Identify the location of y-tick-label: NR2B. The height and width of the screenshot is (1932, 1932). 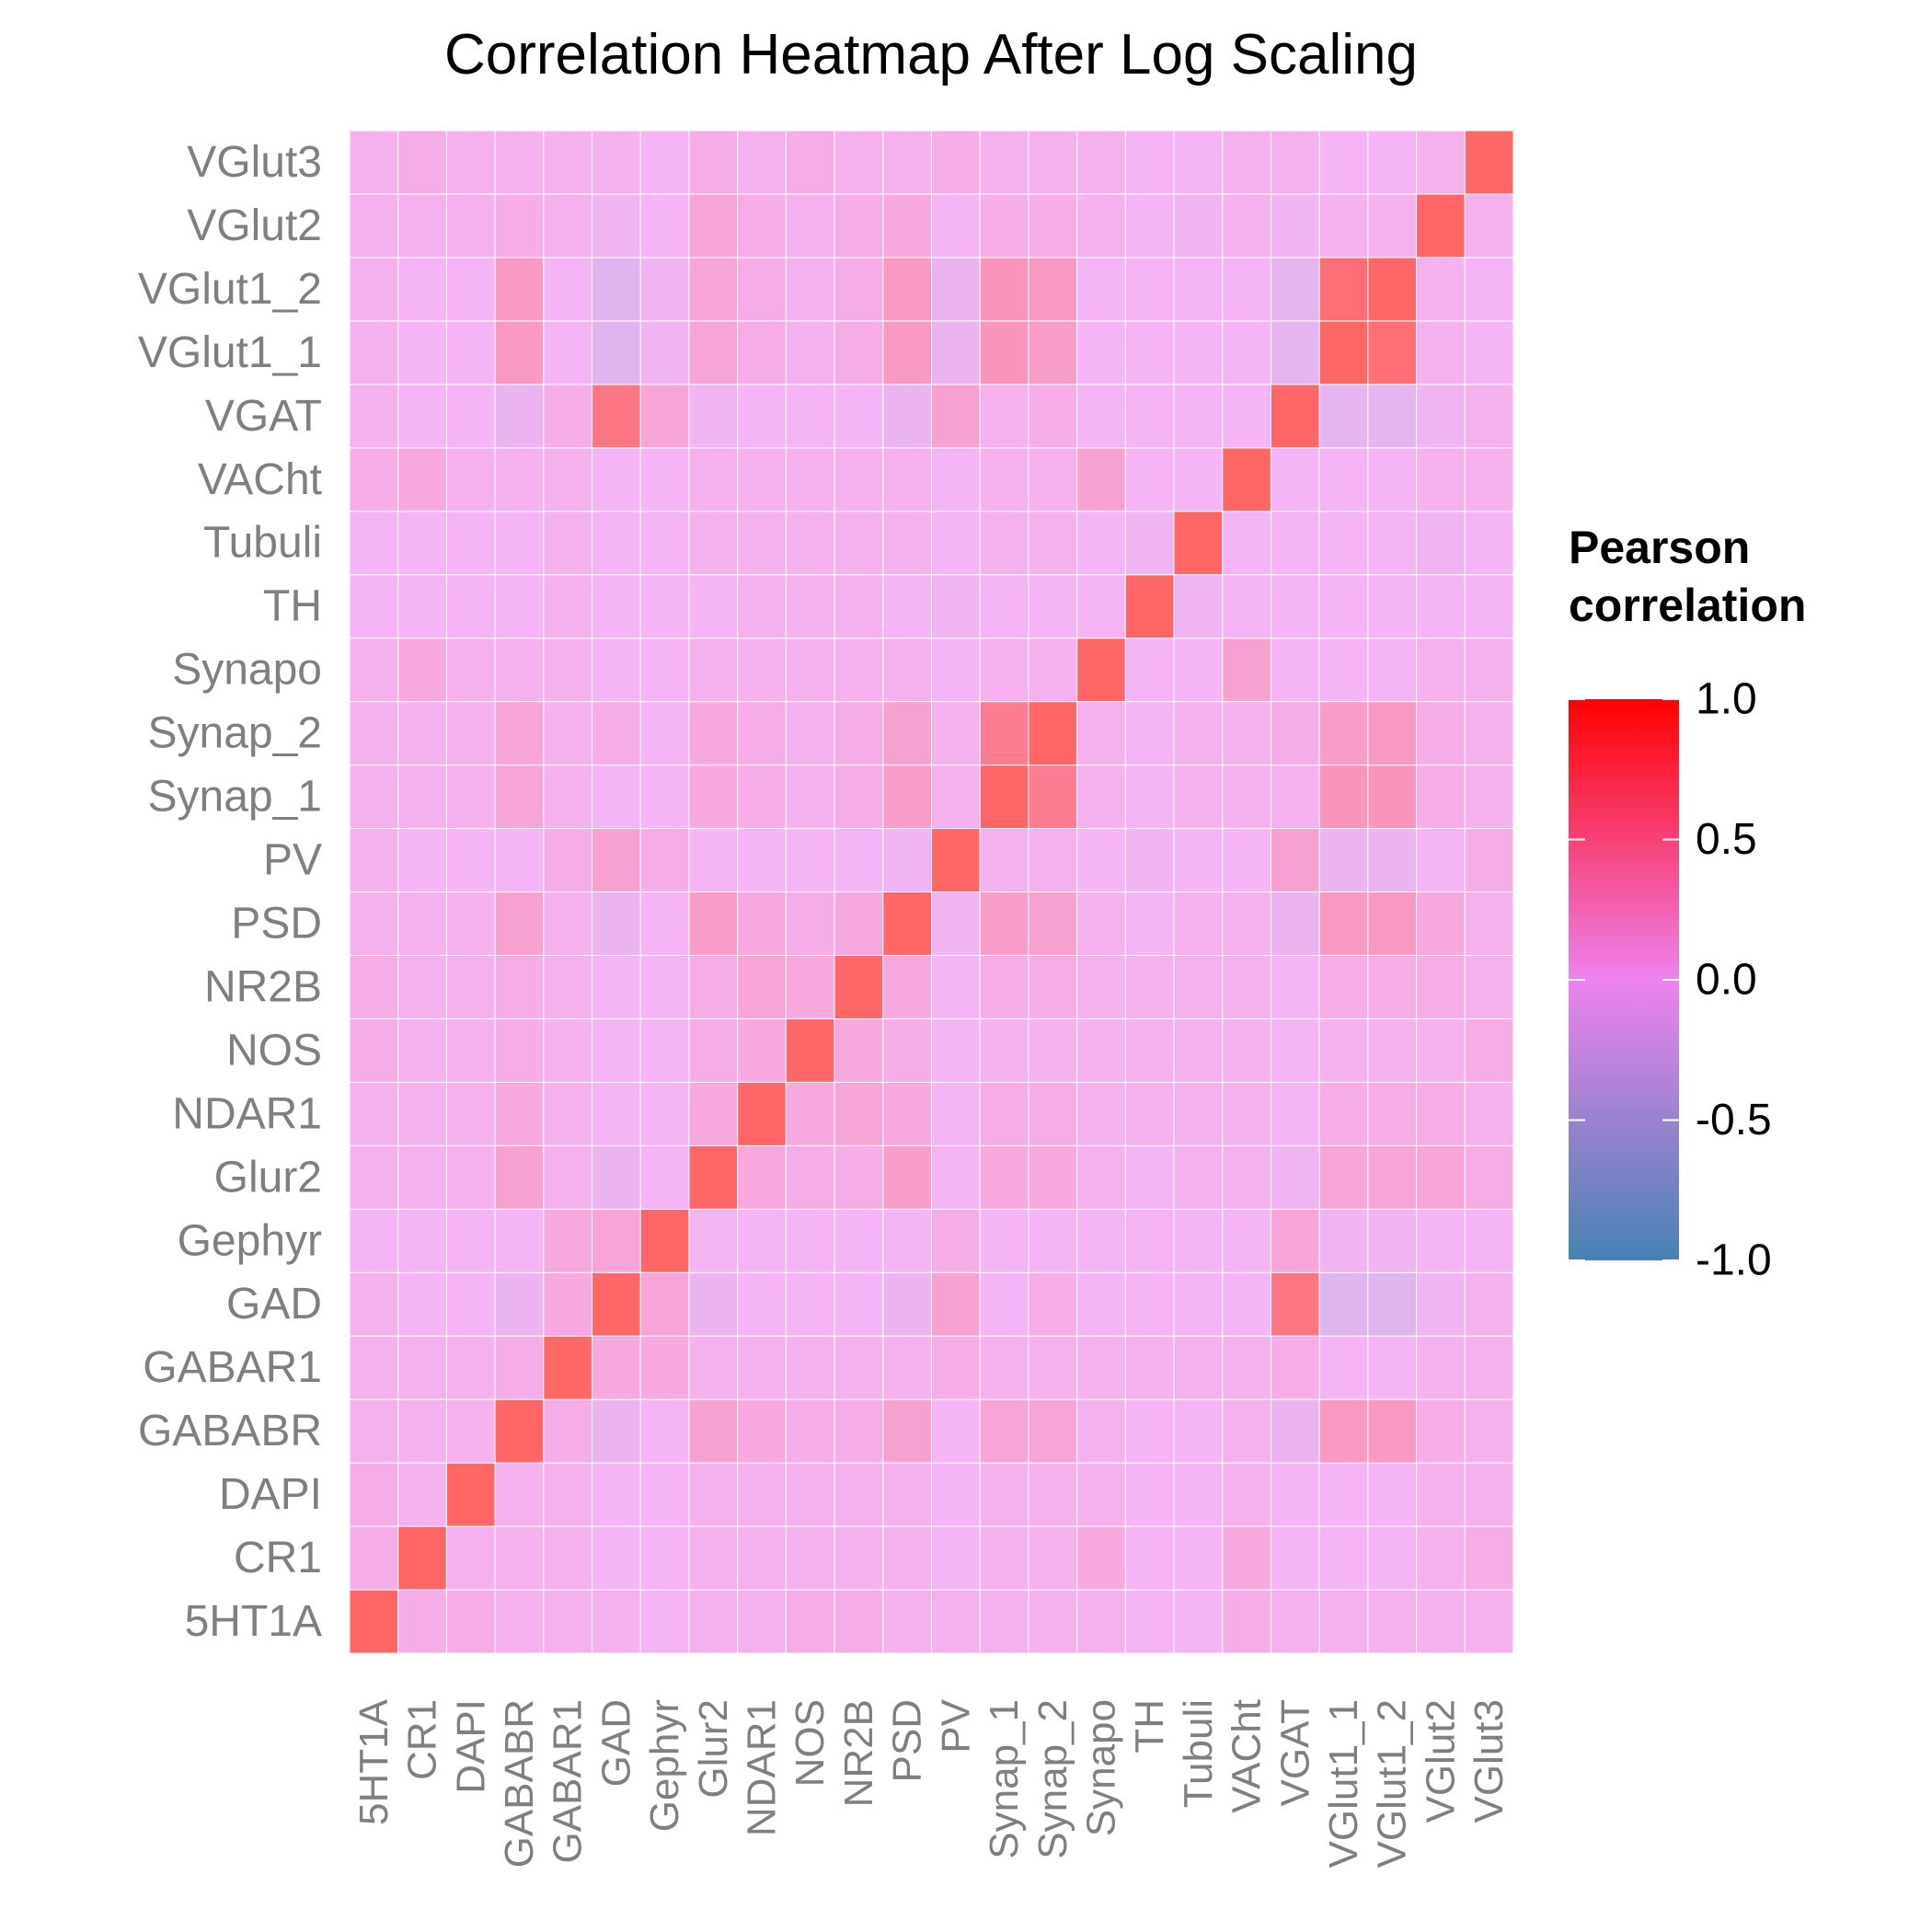
(263, 986).